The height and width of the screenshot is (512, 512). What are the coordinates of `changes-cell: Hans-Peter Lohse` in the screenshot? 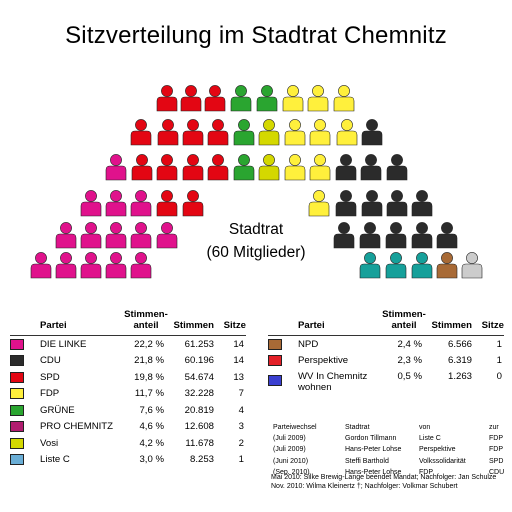 It's located at (373, 472).